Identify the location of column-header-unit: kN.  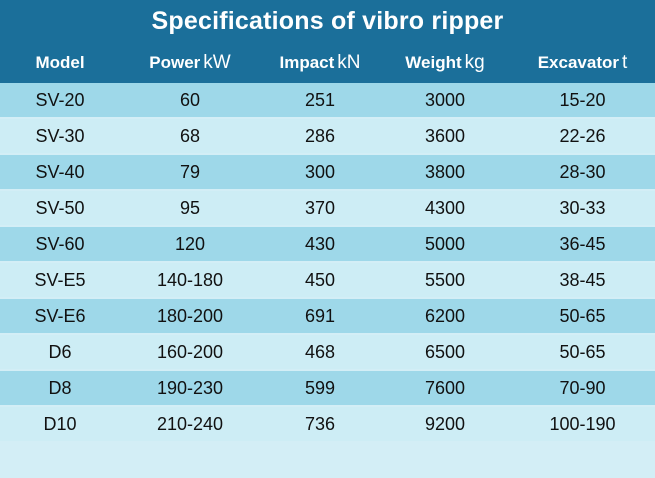
(349, 62).